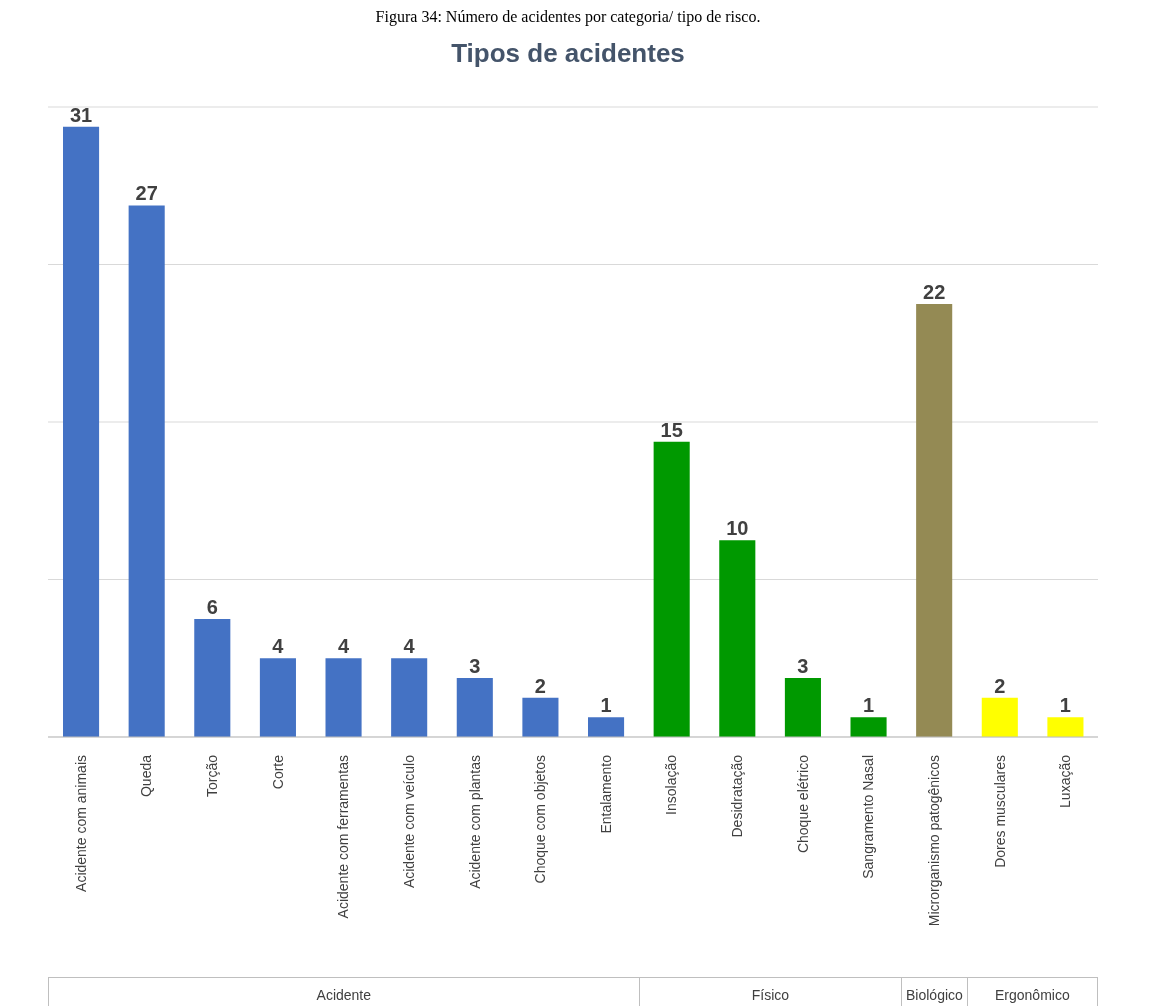 This screenshot has height=1006, width=1156. Describe the element at coordinates (212, 776) in the screenshot. I see `x-tick-label: Torção` at that location.